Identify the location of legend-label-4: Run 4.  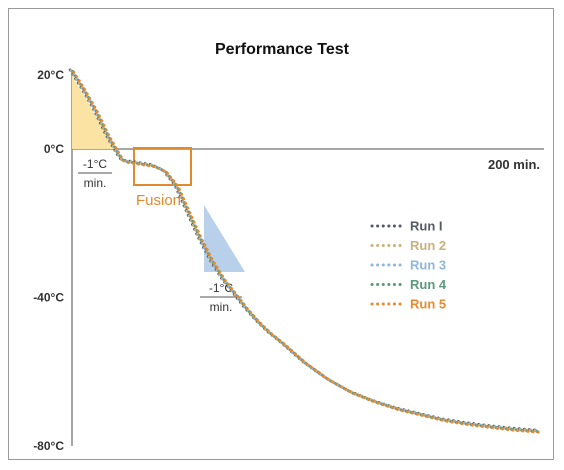
(428, 284).